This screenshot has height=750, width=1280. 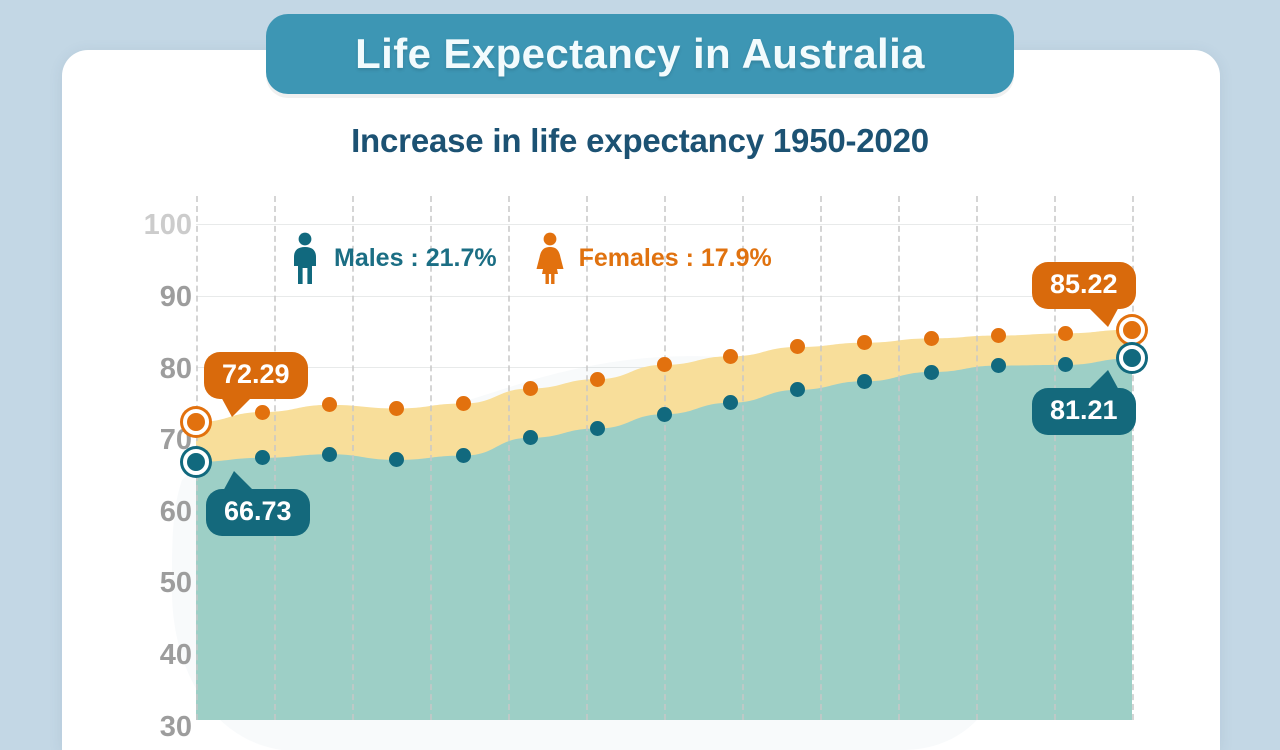 What do you see at coordinates (258, 511) in the screenshot?
I see `male-start-callout-value: 66.73` at bounding box center [258, 511].